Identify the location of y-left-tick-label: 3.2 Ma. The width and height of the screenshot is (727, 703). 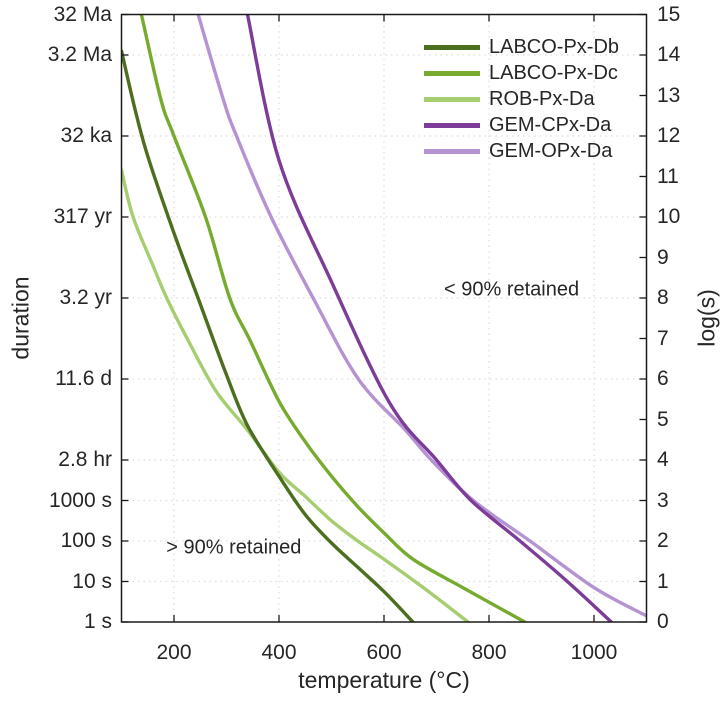
(79, 54).